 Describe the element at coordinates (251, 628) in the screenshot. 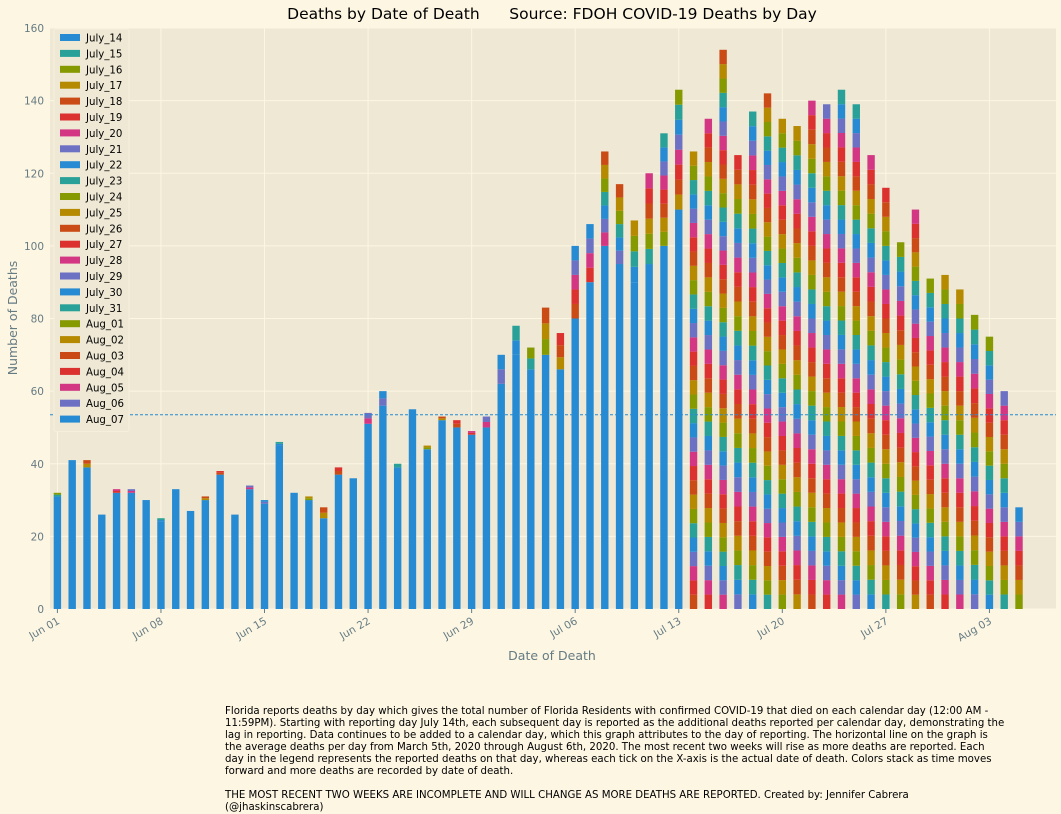

I see `x-tick-label: Jun 15` at that location.